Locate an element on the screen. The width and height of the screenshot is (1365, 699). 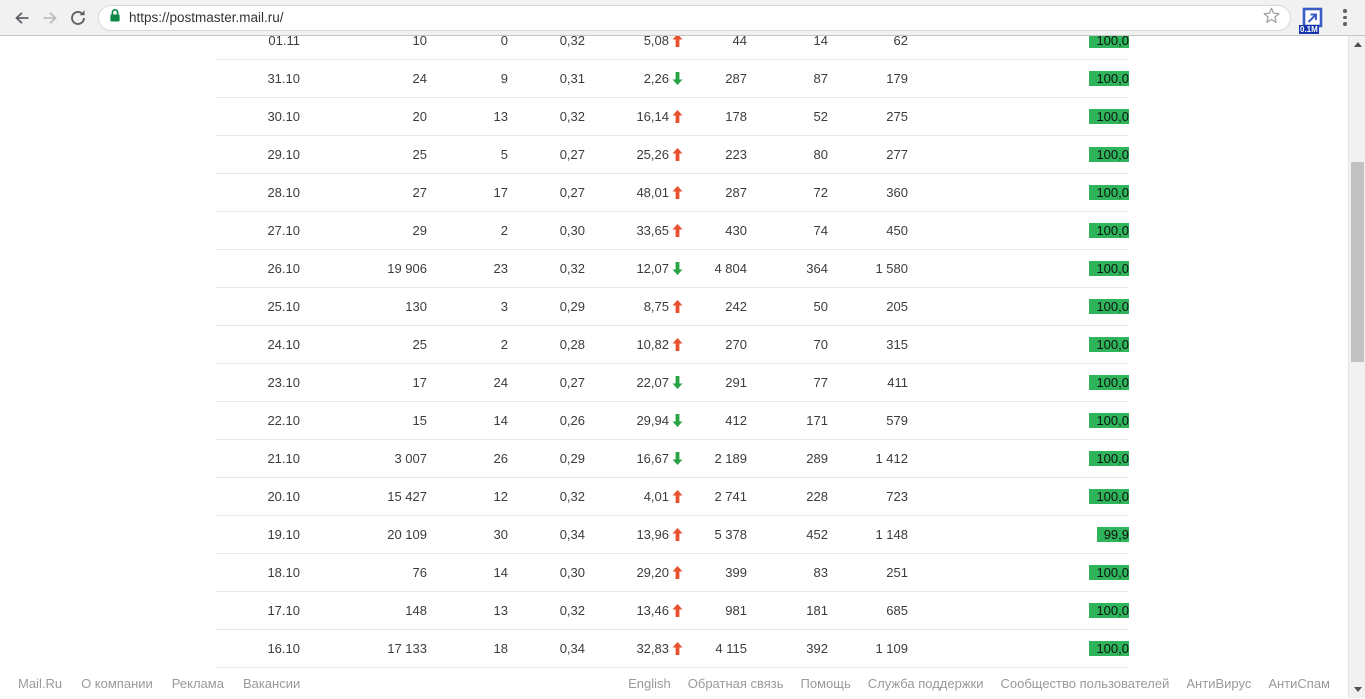
back-button is located at coordinates (22, 18).